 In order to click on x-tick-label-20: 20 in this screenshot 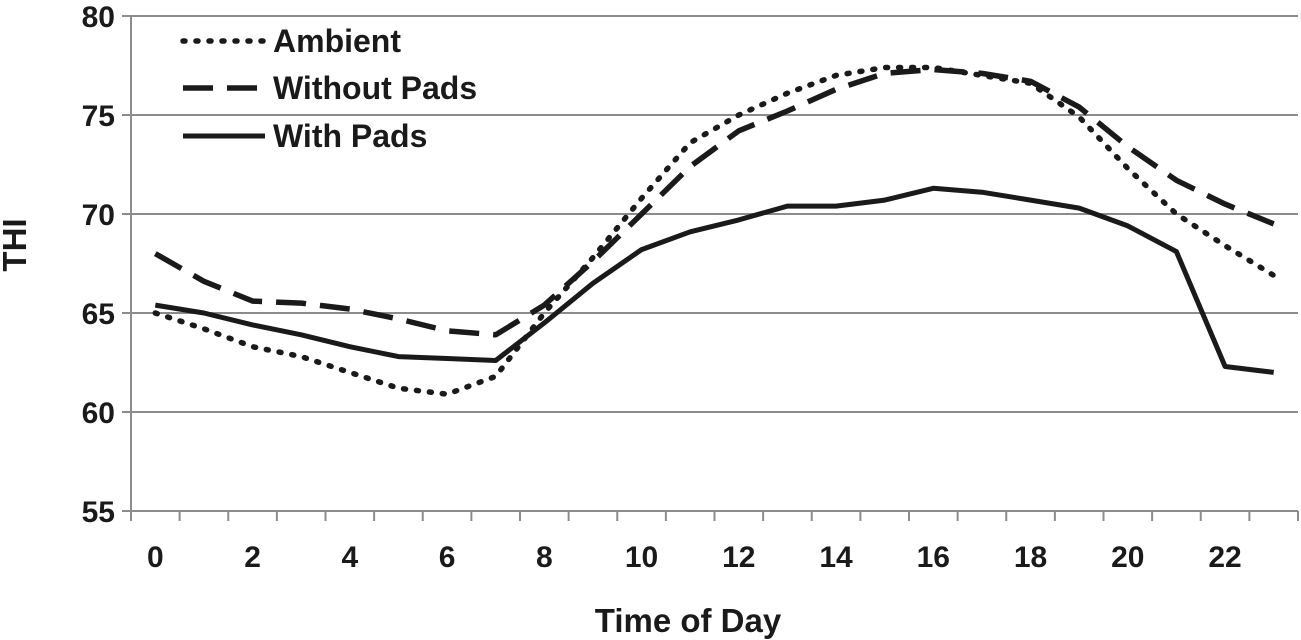, I will do `click(1127, 557)`.